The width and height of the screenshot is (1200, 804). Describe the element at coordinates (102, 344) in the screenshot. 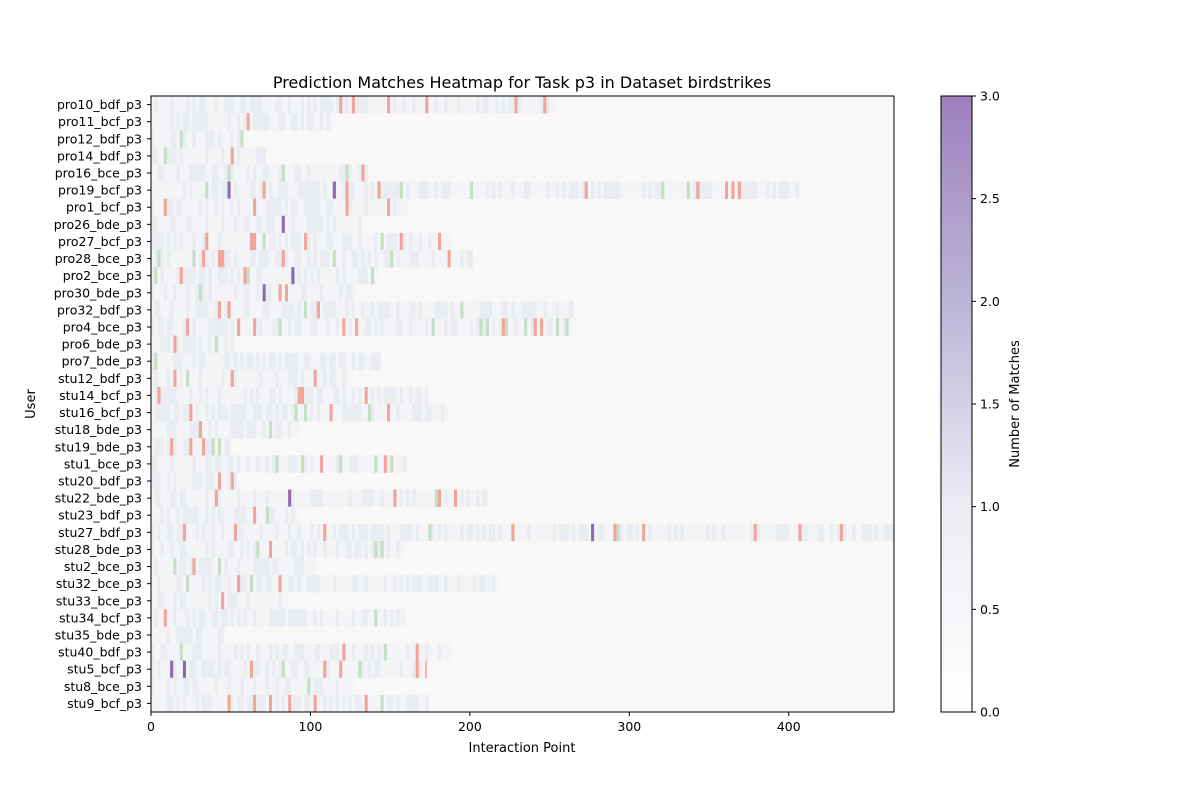

I see `y-tick-label: pro6_bde_p3` at that location.